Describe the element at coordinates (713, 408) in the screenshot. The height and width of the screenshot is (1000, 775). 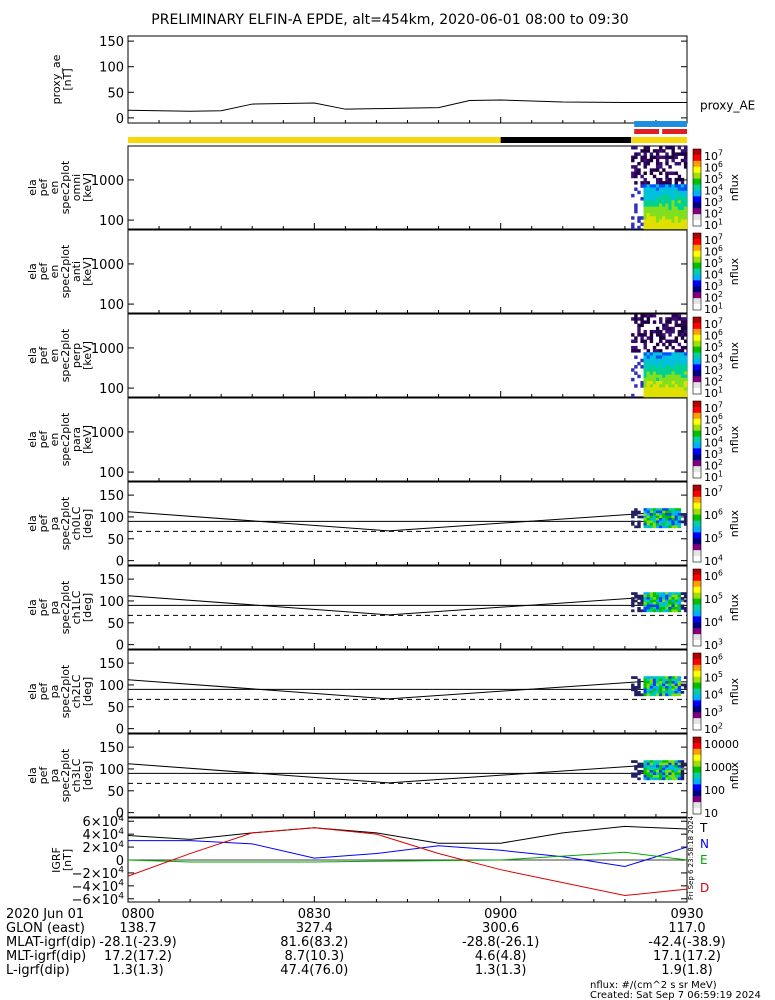
I see `colorbar-tick-label: 10⁷` at that location.